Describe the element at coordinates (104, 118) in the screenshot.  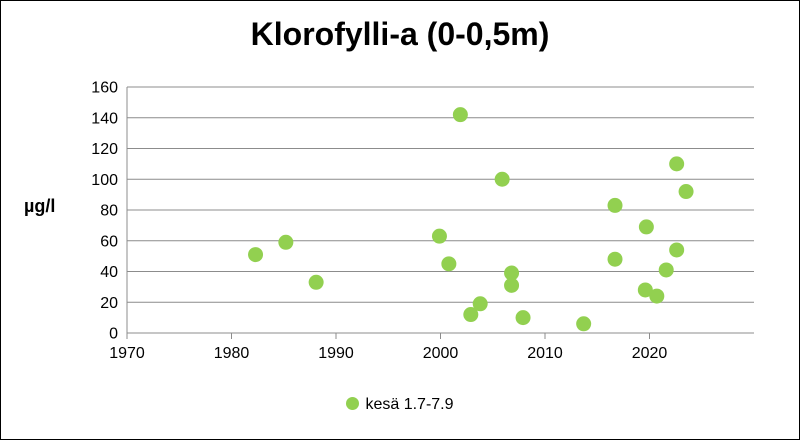
I see `y-tick-label: 140` at that location.